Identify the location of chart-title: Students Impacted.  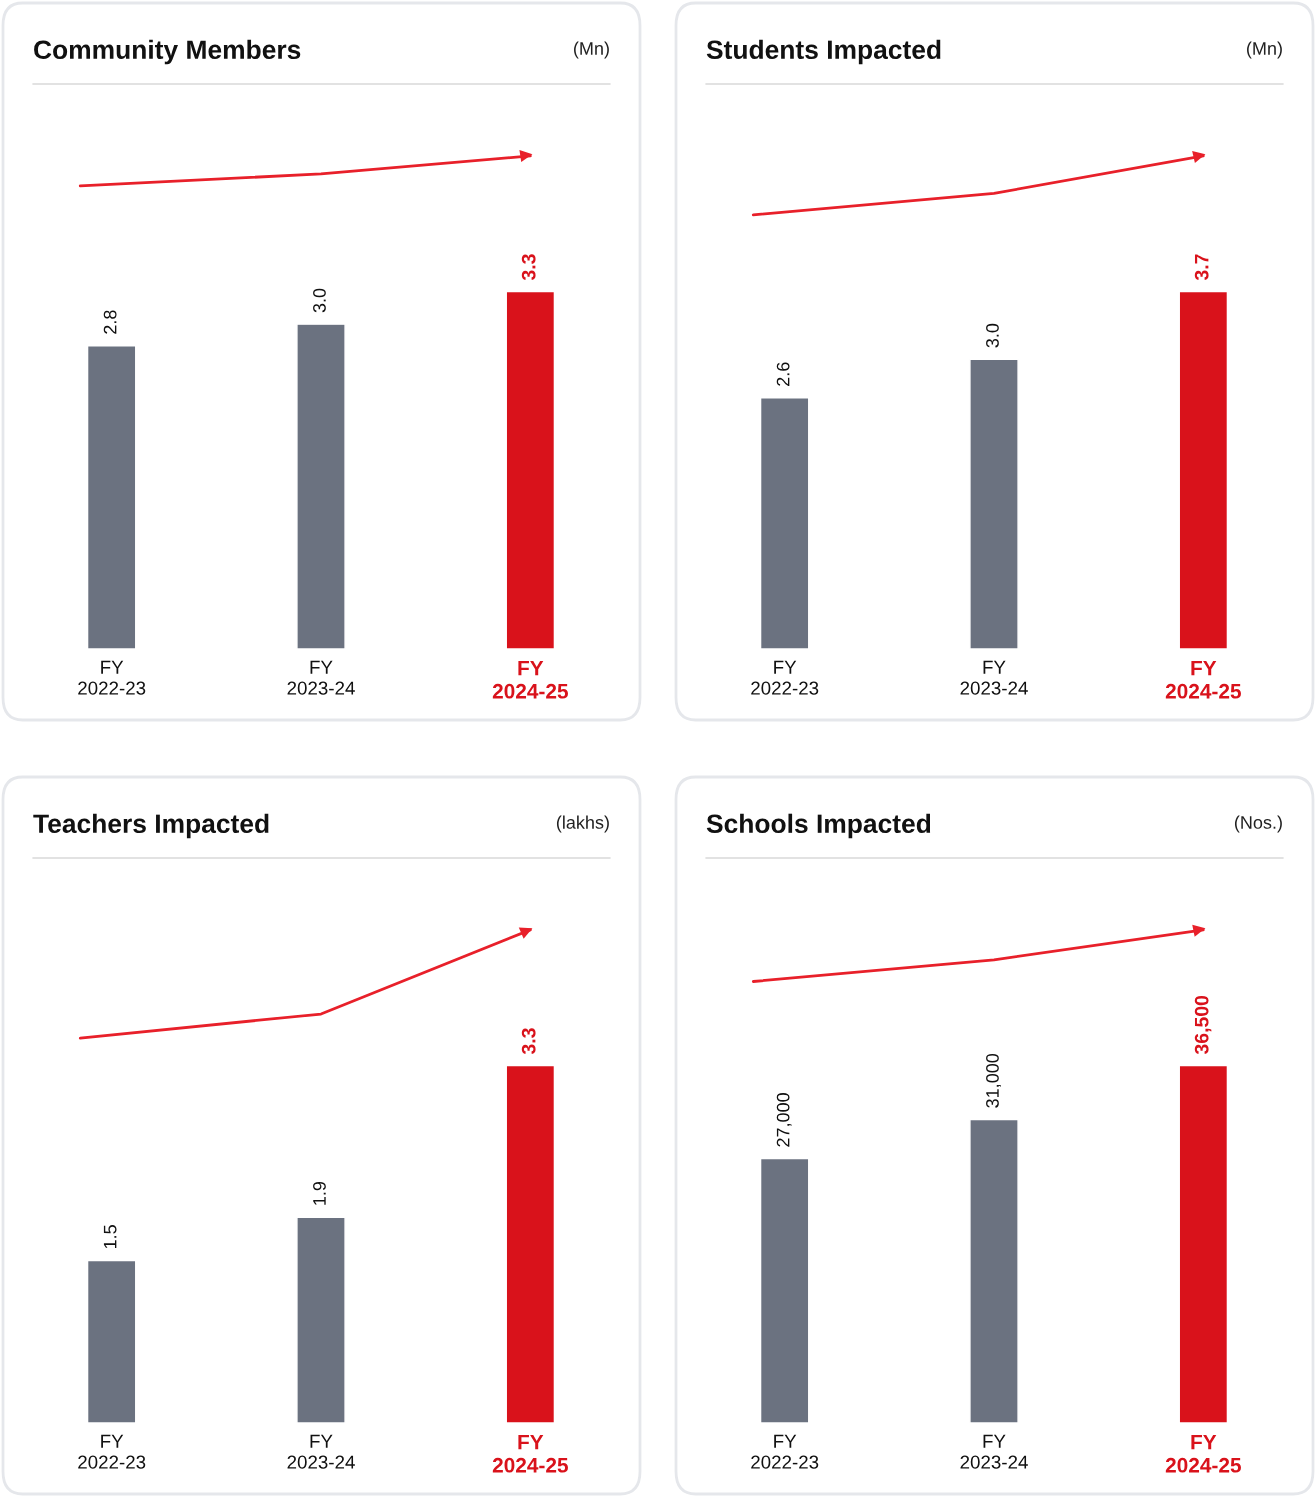
(823, 52).